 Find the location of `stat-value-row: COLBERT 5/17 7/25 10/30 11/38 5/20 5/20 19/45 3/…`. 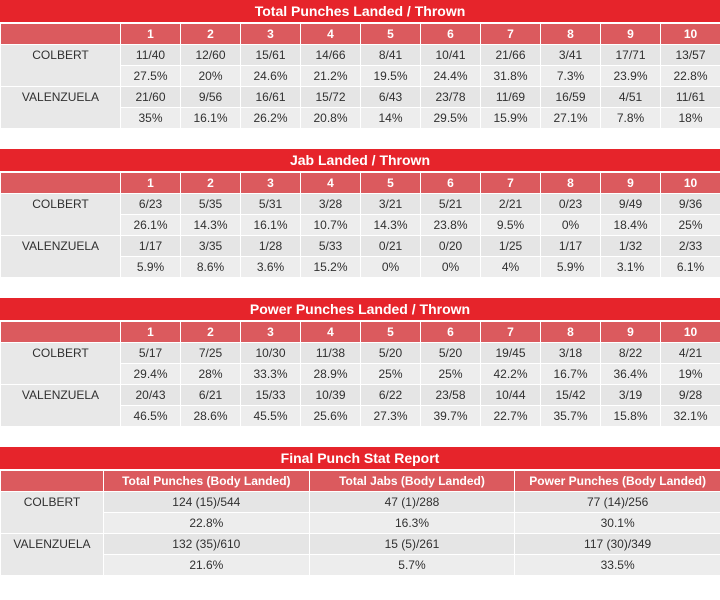

stat-value-row: COLBERT 5/17 7/25 10/30 11/38 5/20 5/20 19/45 3/… is located at coordinates (360, 363).